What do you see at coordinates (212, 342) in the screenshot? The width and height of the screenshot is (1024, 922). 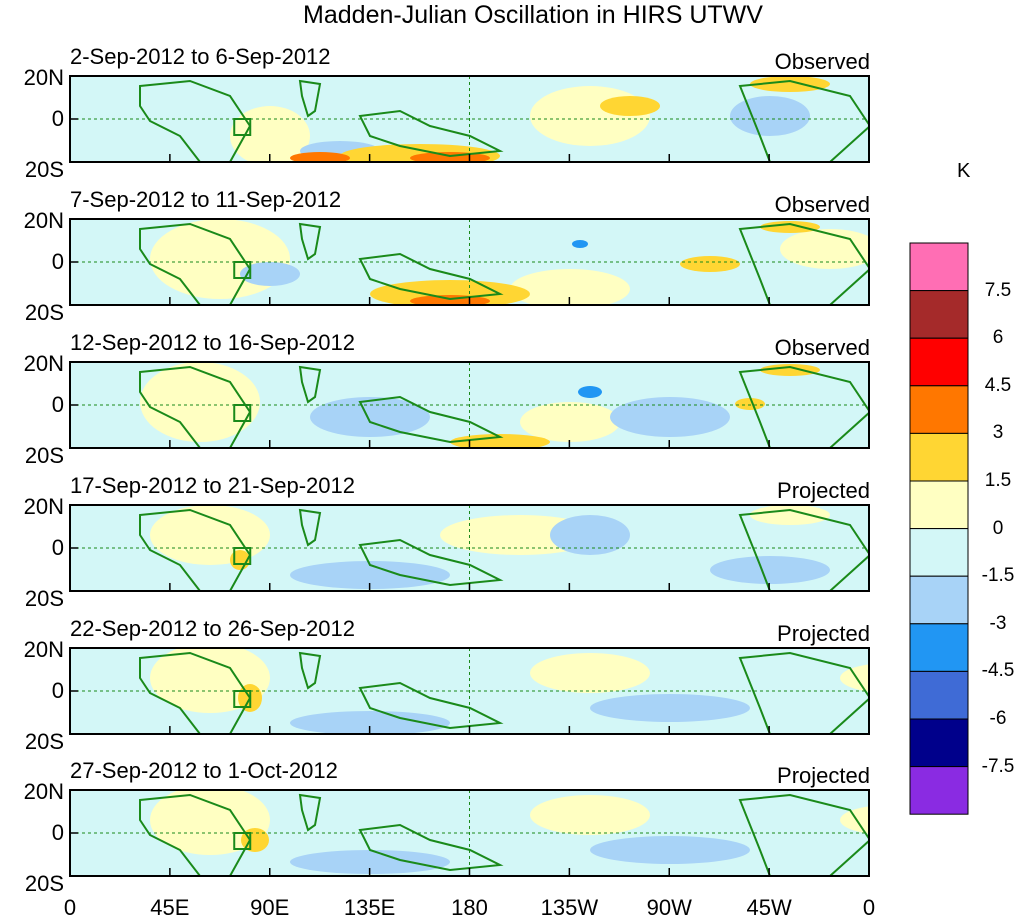 I see `panel-date-label: 12-Sep-2012 to 16-Sep-2012` at bounding box center [212, 342].